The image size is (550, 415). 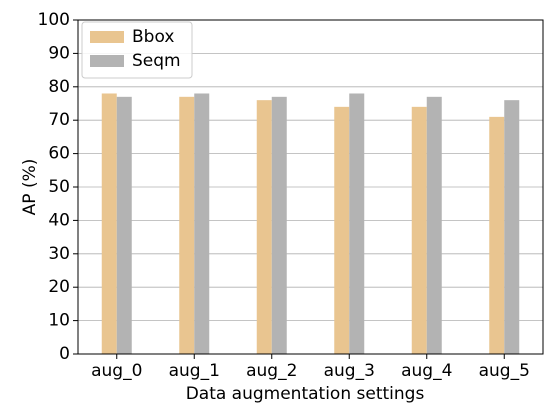 I want to click on y-axis-label: AP (%), so click(x=30, y=187).